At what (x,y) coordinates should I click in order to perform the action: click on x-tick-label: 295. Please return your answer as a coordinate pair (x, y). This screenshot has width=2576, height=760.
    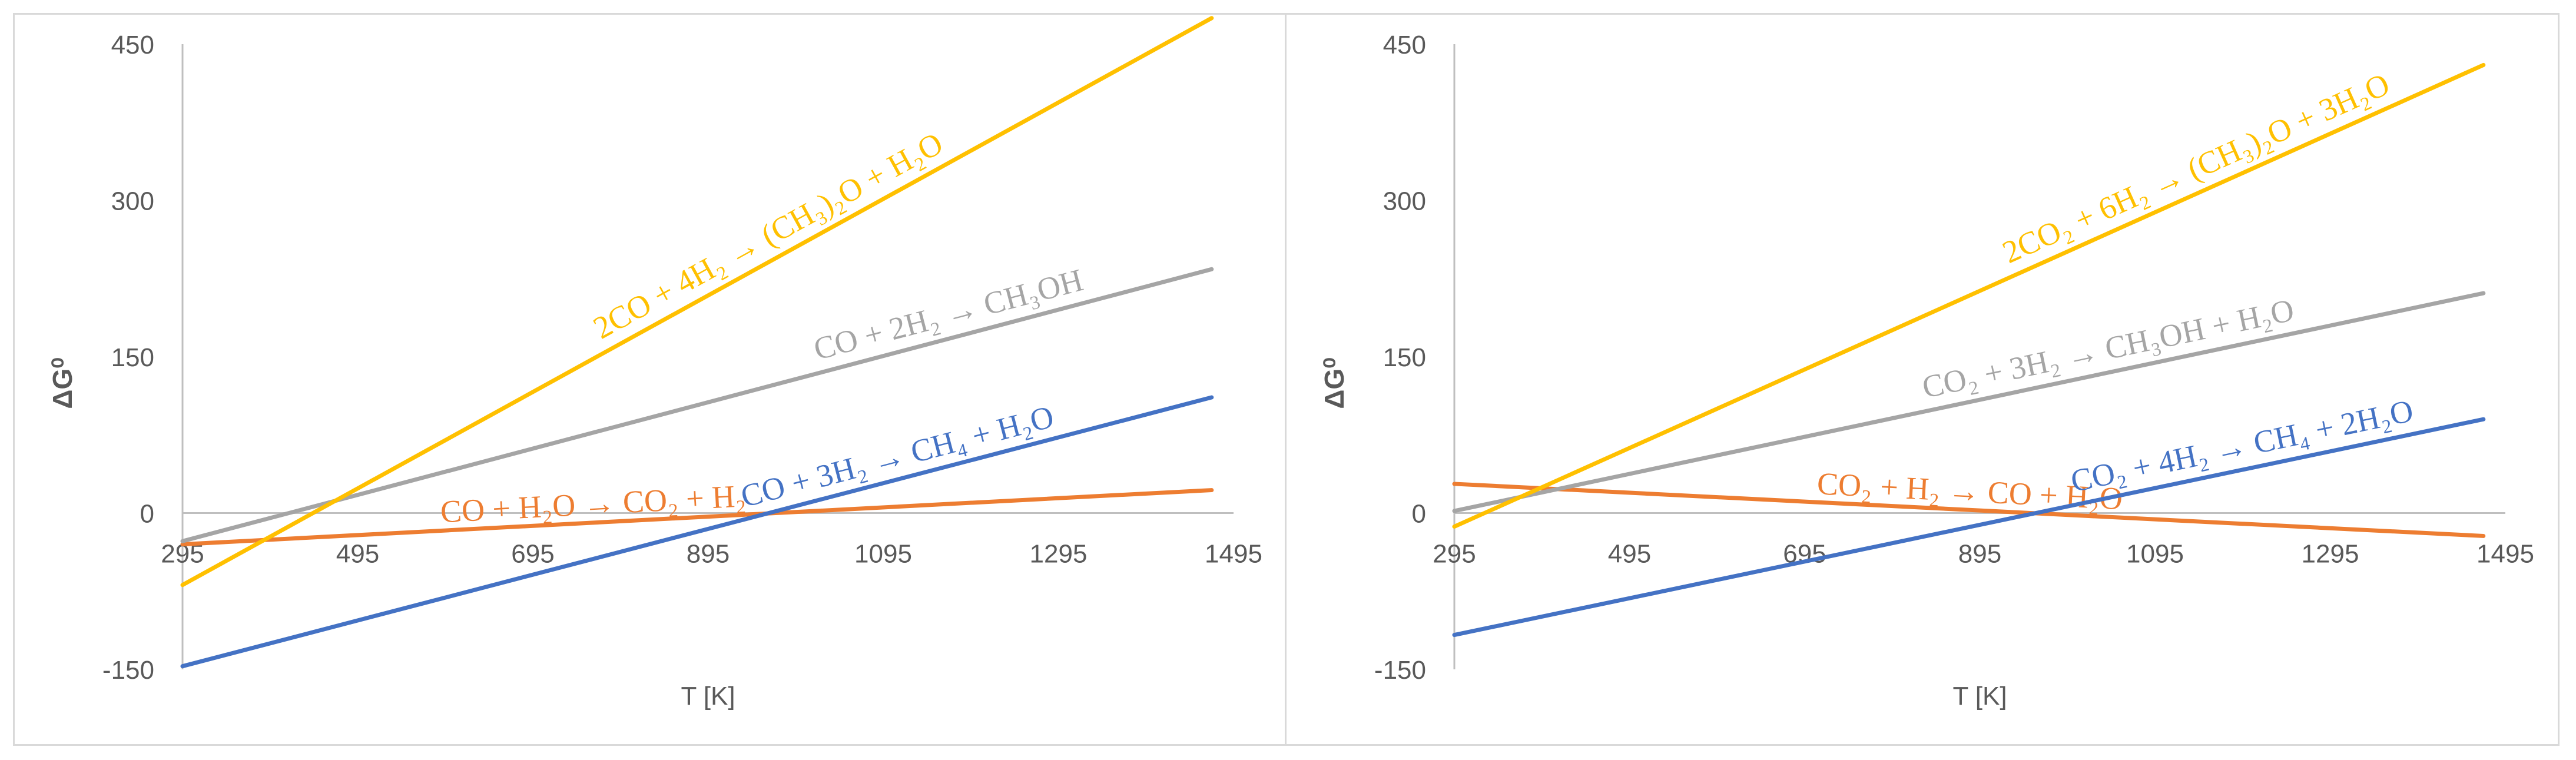
    Looking at the image, I should click on (1454, 554).